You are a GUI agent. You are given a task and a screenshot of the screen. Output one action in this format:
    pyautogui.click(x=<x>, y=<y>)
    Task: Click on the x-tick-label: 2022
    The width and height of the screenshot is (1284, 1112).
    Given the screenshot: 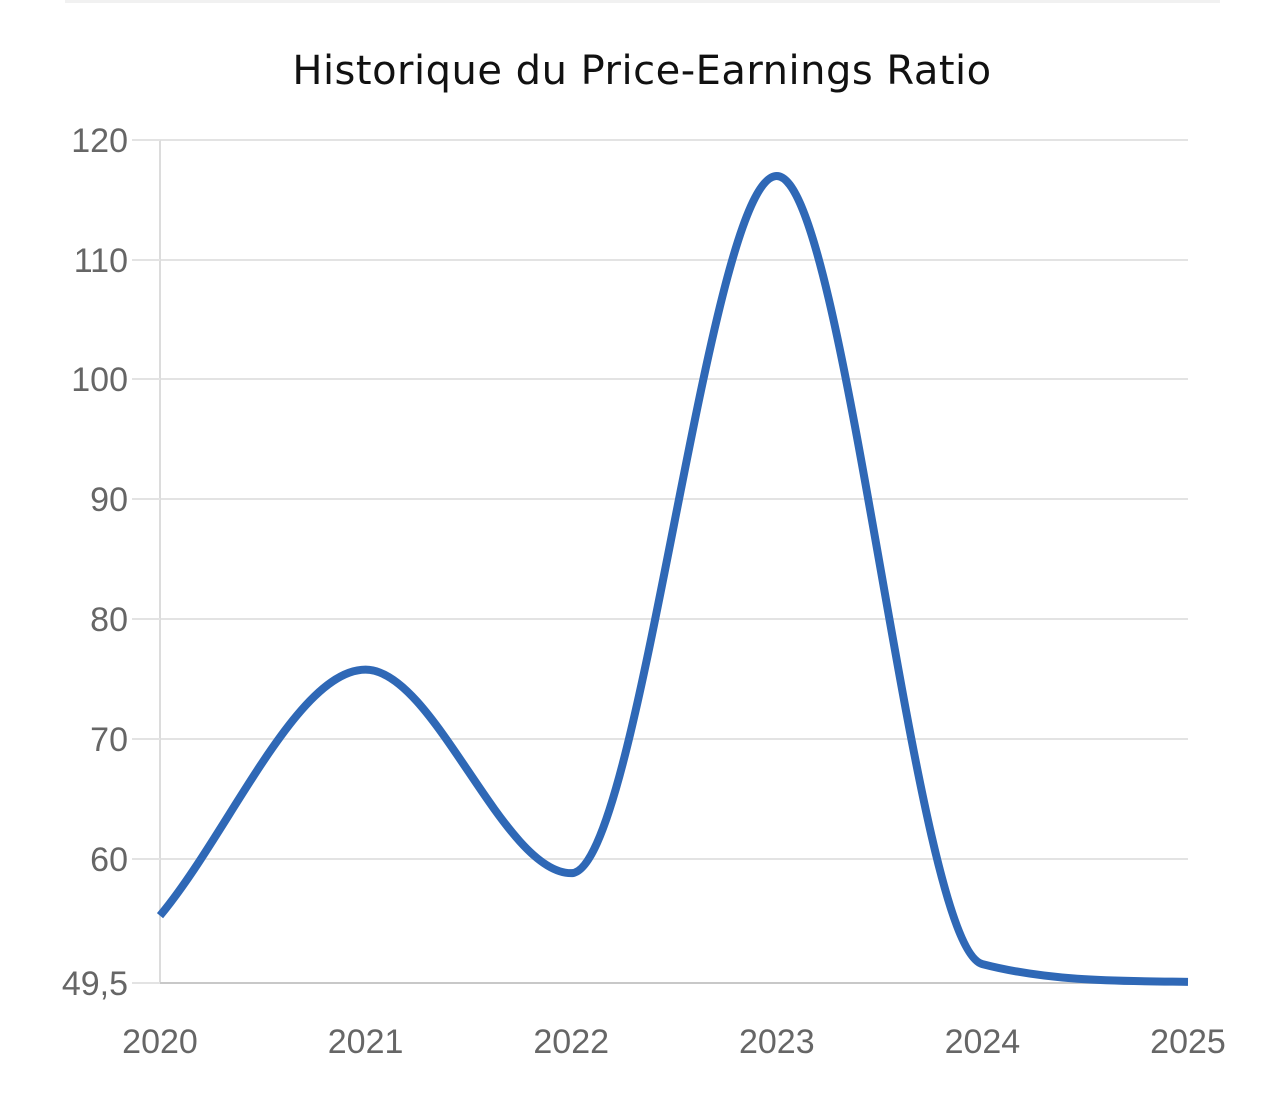 What is the action you would take?
    pyautogui.click(x=571, y=1042)
    